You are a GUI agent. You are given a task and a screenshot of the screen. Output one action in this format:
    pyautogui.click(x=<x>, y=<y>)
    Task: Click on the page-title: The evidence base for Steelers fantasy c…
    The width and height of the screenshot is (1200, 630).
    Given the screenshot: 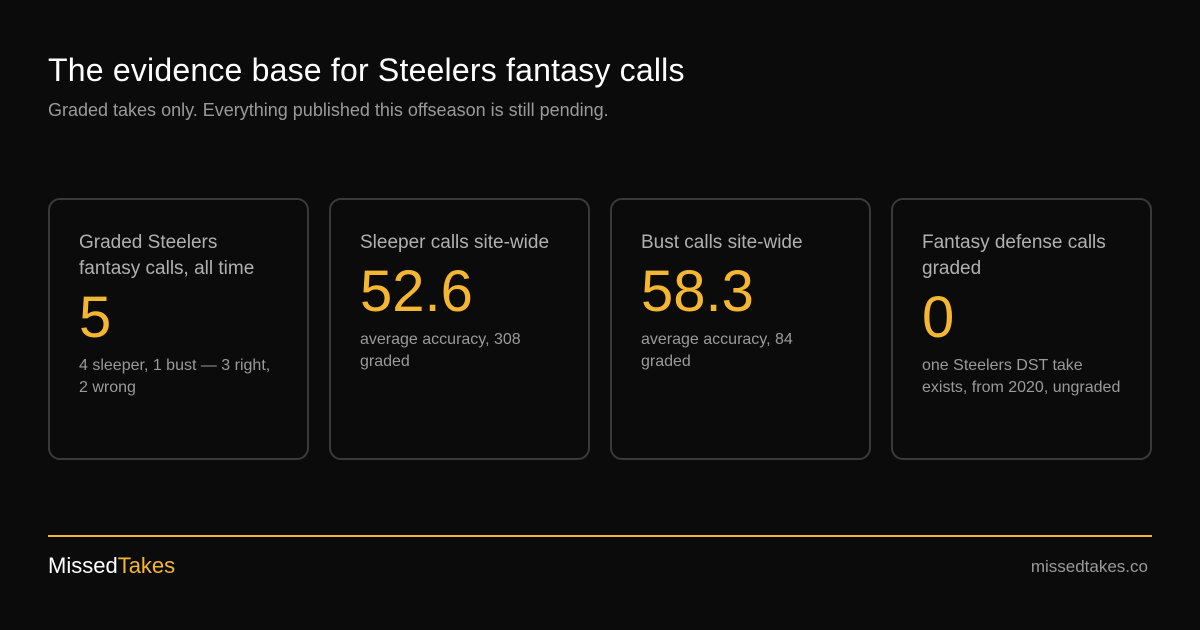 What is the action you would take?
    pyautogui.click(x=366, y=70)
    